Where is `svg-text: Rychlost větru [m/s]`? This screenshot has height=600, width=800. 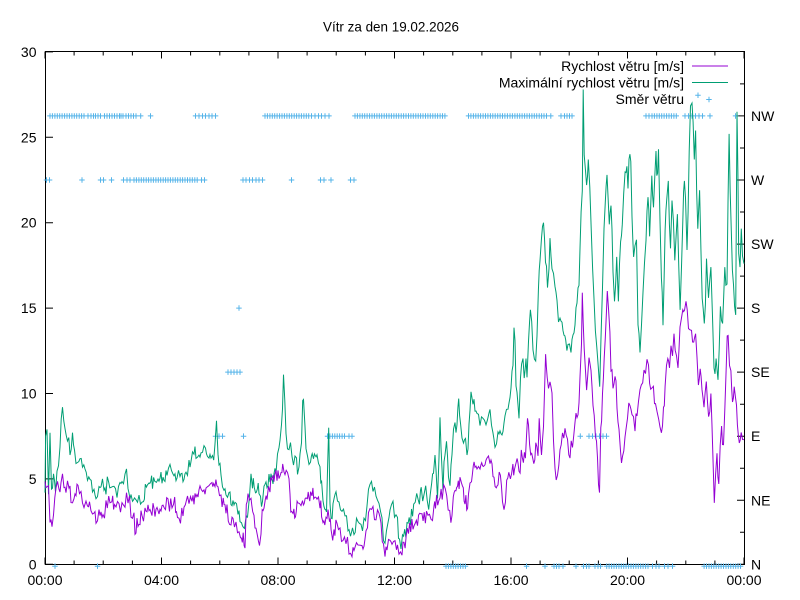
svg-text: Rychlost větru [m/s] is located at coordinates (622, 66).